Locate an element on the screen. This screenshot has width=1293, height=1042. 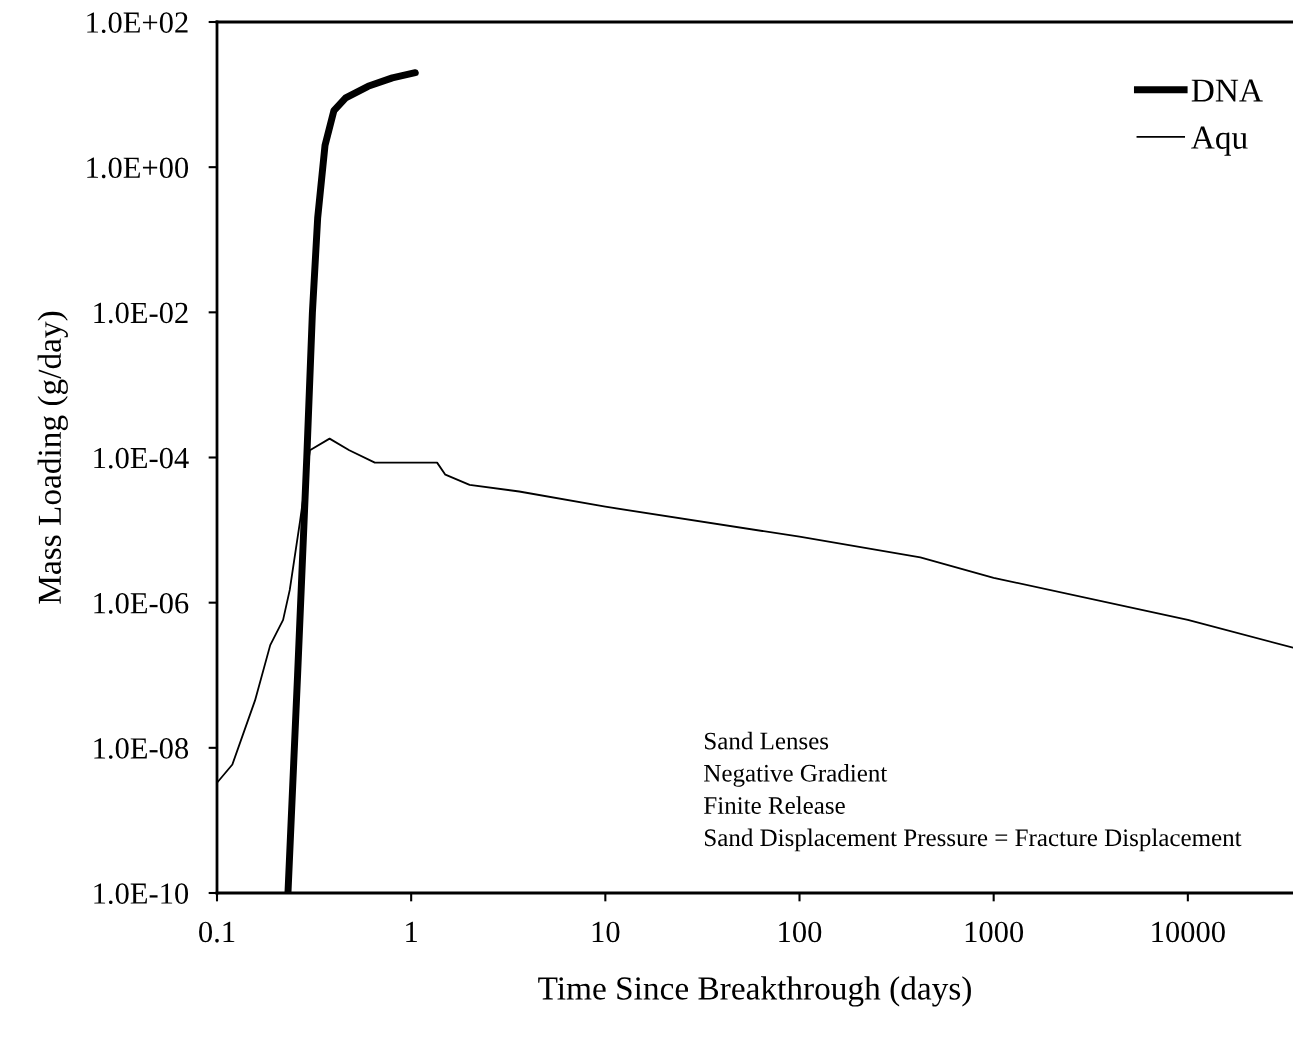
y-axis-title: Mass Loading (g/day) is located at coordinates (52, 457).